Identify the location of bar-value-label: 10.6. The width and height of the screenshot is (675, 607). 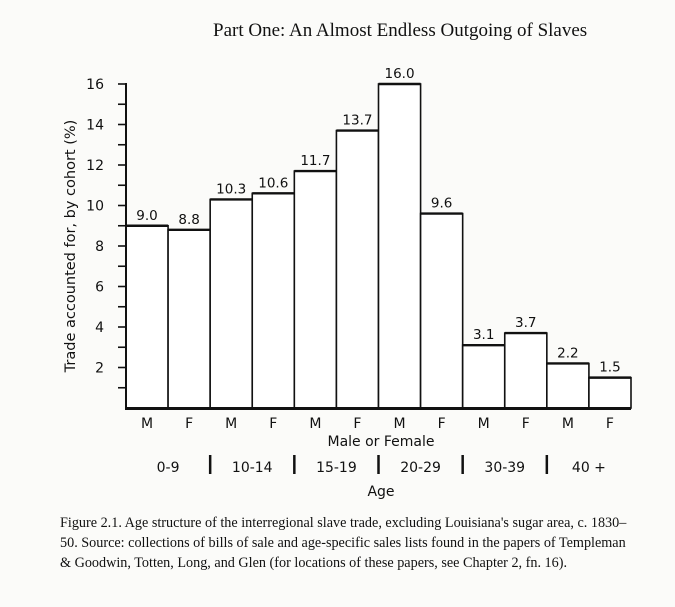
(273, 183).